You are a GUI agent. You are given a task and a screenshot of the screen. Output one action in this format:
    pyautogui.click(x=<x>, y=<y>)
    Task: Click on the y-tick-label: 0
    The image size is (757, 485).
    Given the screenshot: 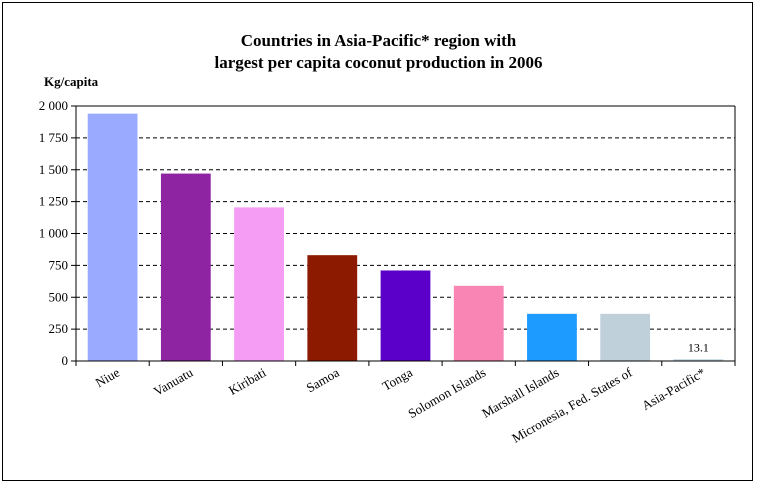 What is the action you would take?
    pyautogui.click(x=65, y=360)
    